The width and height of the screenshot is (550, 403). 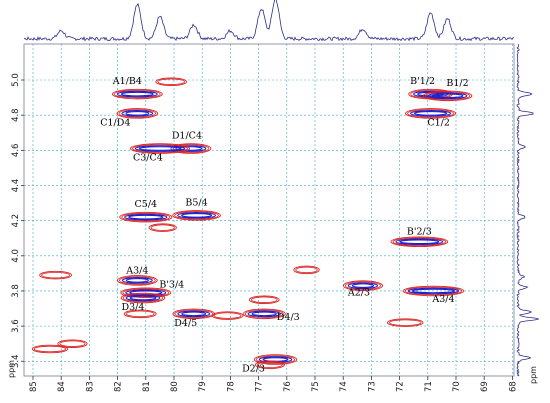 I want to click on x-tick-label: 74, so click(x=344, y=386).